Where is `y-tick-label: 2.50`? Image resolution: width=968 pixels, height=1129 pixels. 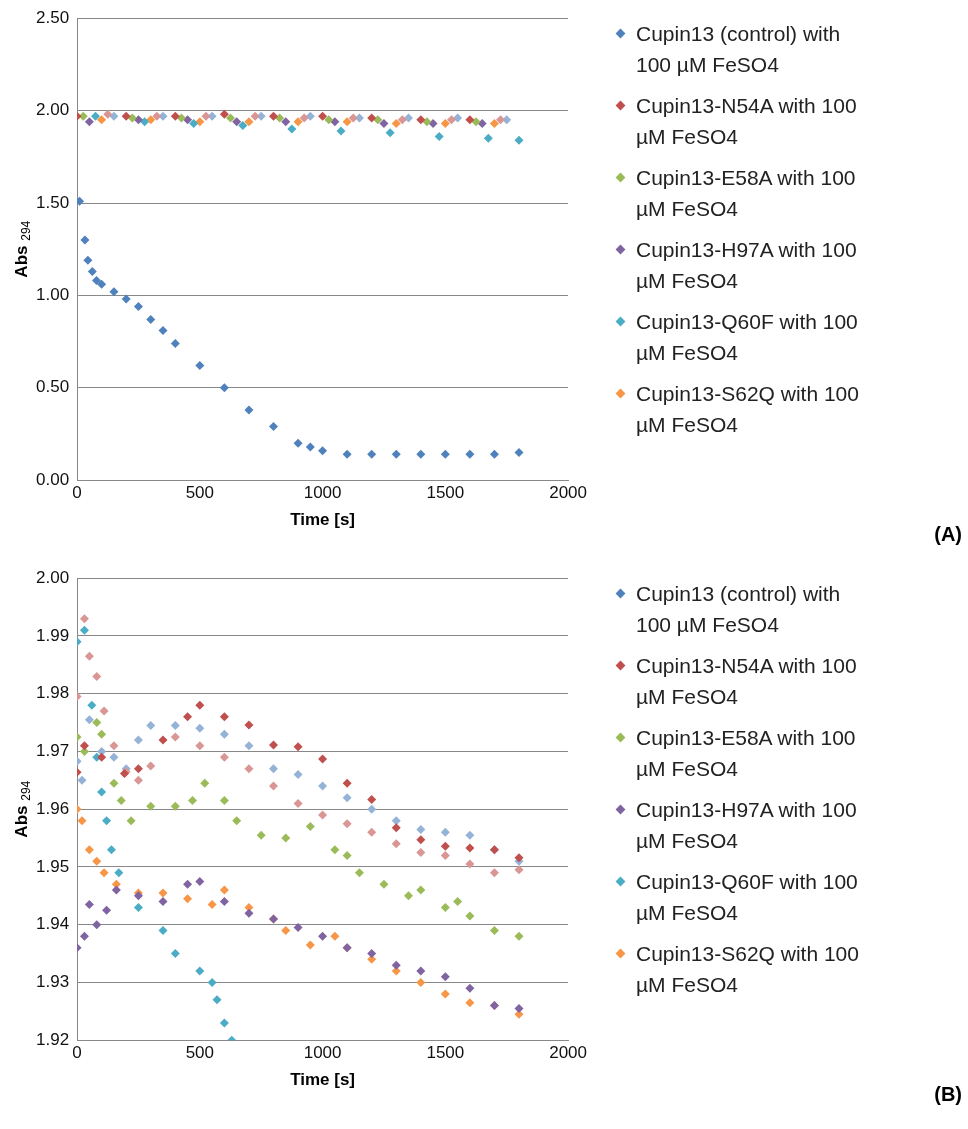 y-tick-label: 2.50 is located at coordinates (52, 17).